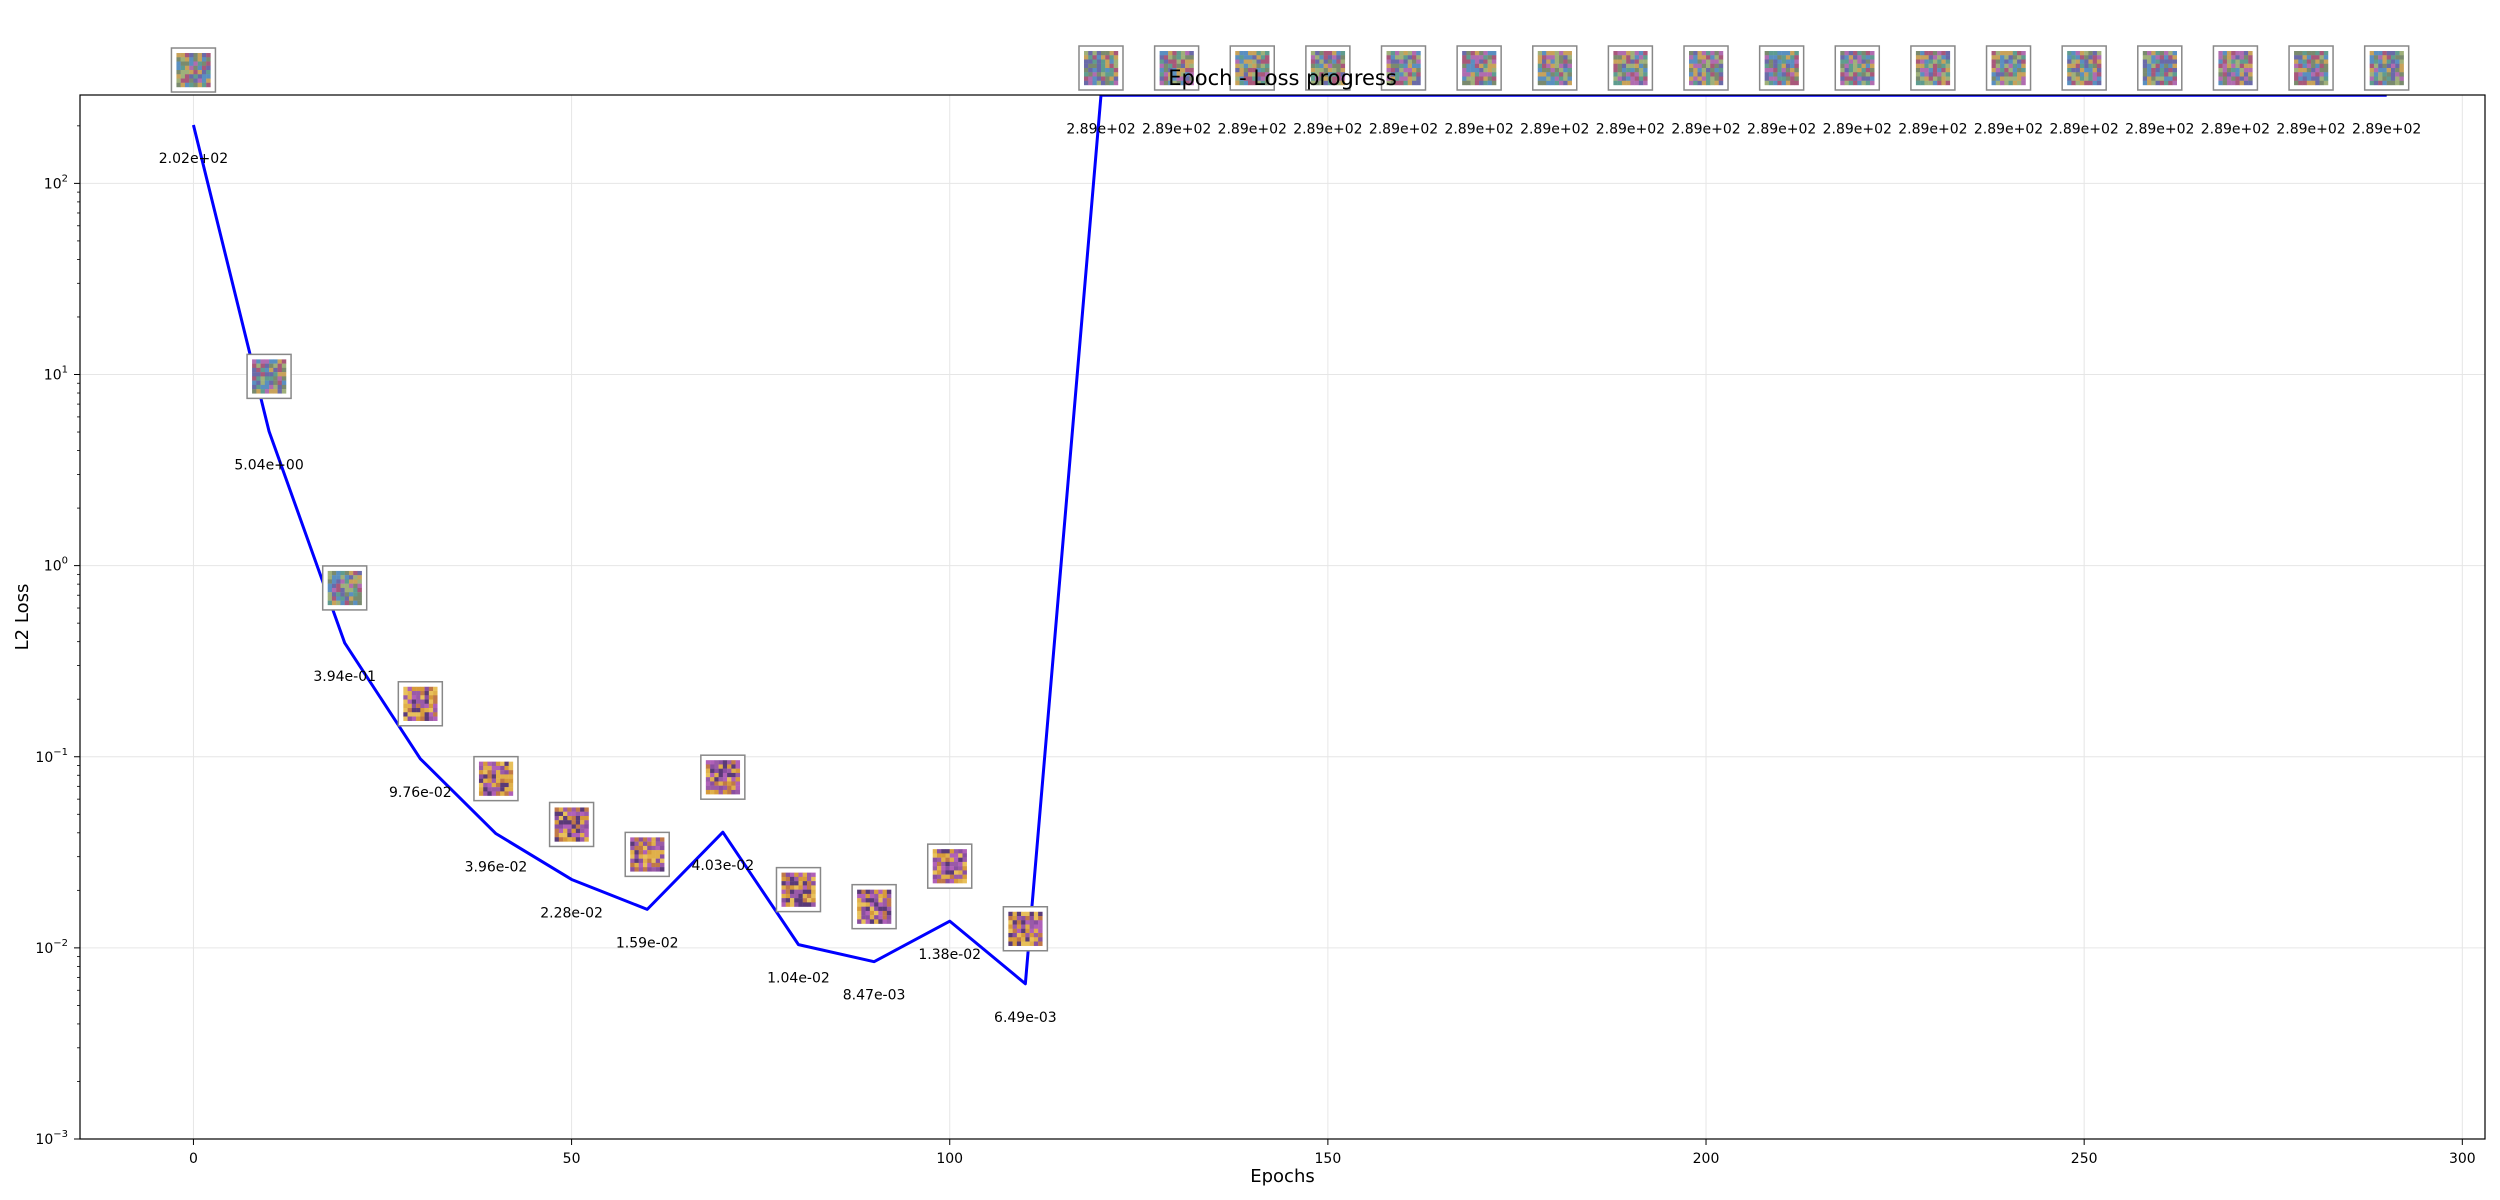 The image size is (2500, 1200). What do you see at coordinates (1282, 78) in the screenshot?
I see `chart-title: Epoch - Loss progress` at bounding box center [1282, 78].